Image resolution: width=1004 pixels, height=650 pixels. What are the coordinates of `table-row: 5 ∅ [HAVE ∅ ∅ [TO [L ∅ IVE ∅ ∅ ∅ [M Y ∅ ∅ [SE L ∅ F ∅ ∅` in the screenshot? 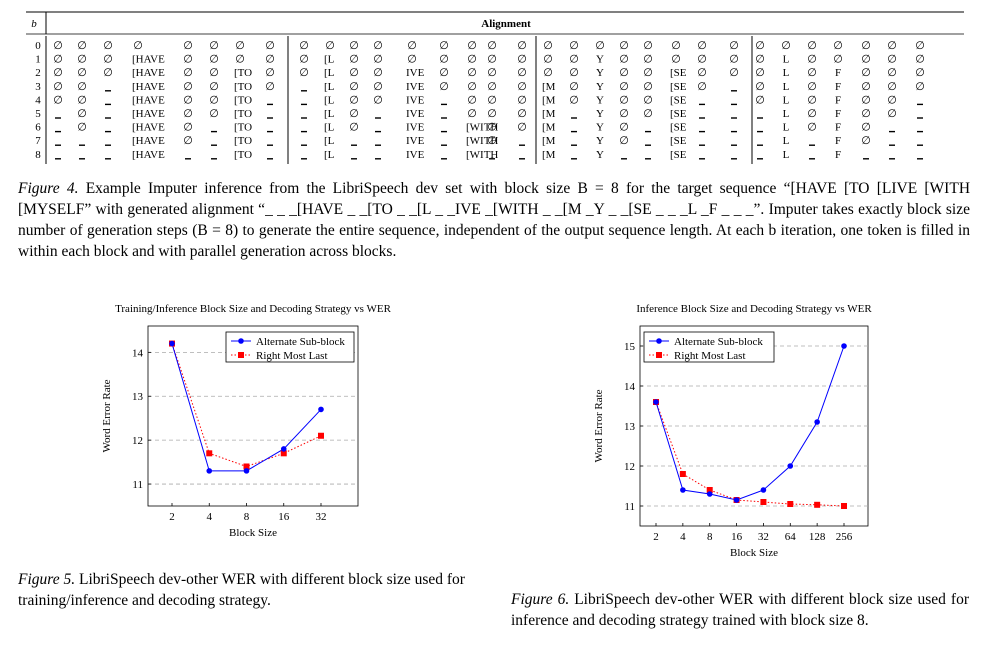 It's located at (479, 114).